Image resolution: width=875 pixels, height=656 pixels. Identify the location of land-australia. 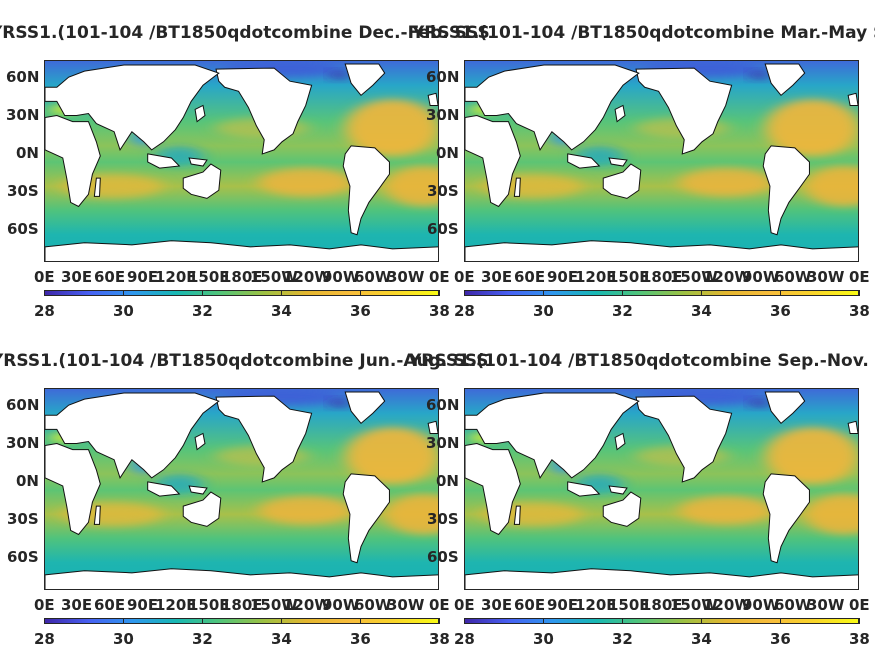
(622, 509).